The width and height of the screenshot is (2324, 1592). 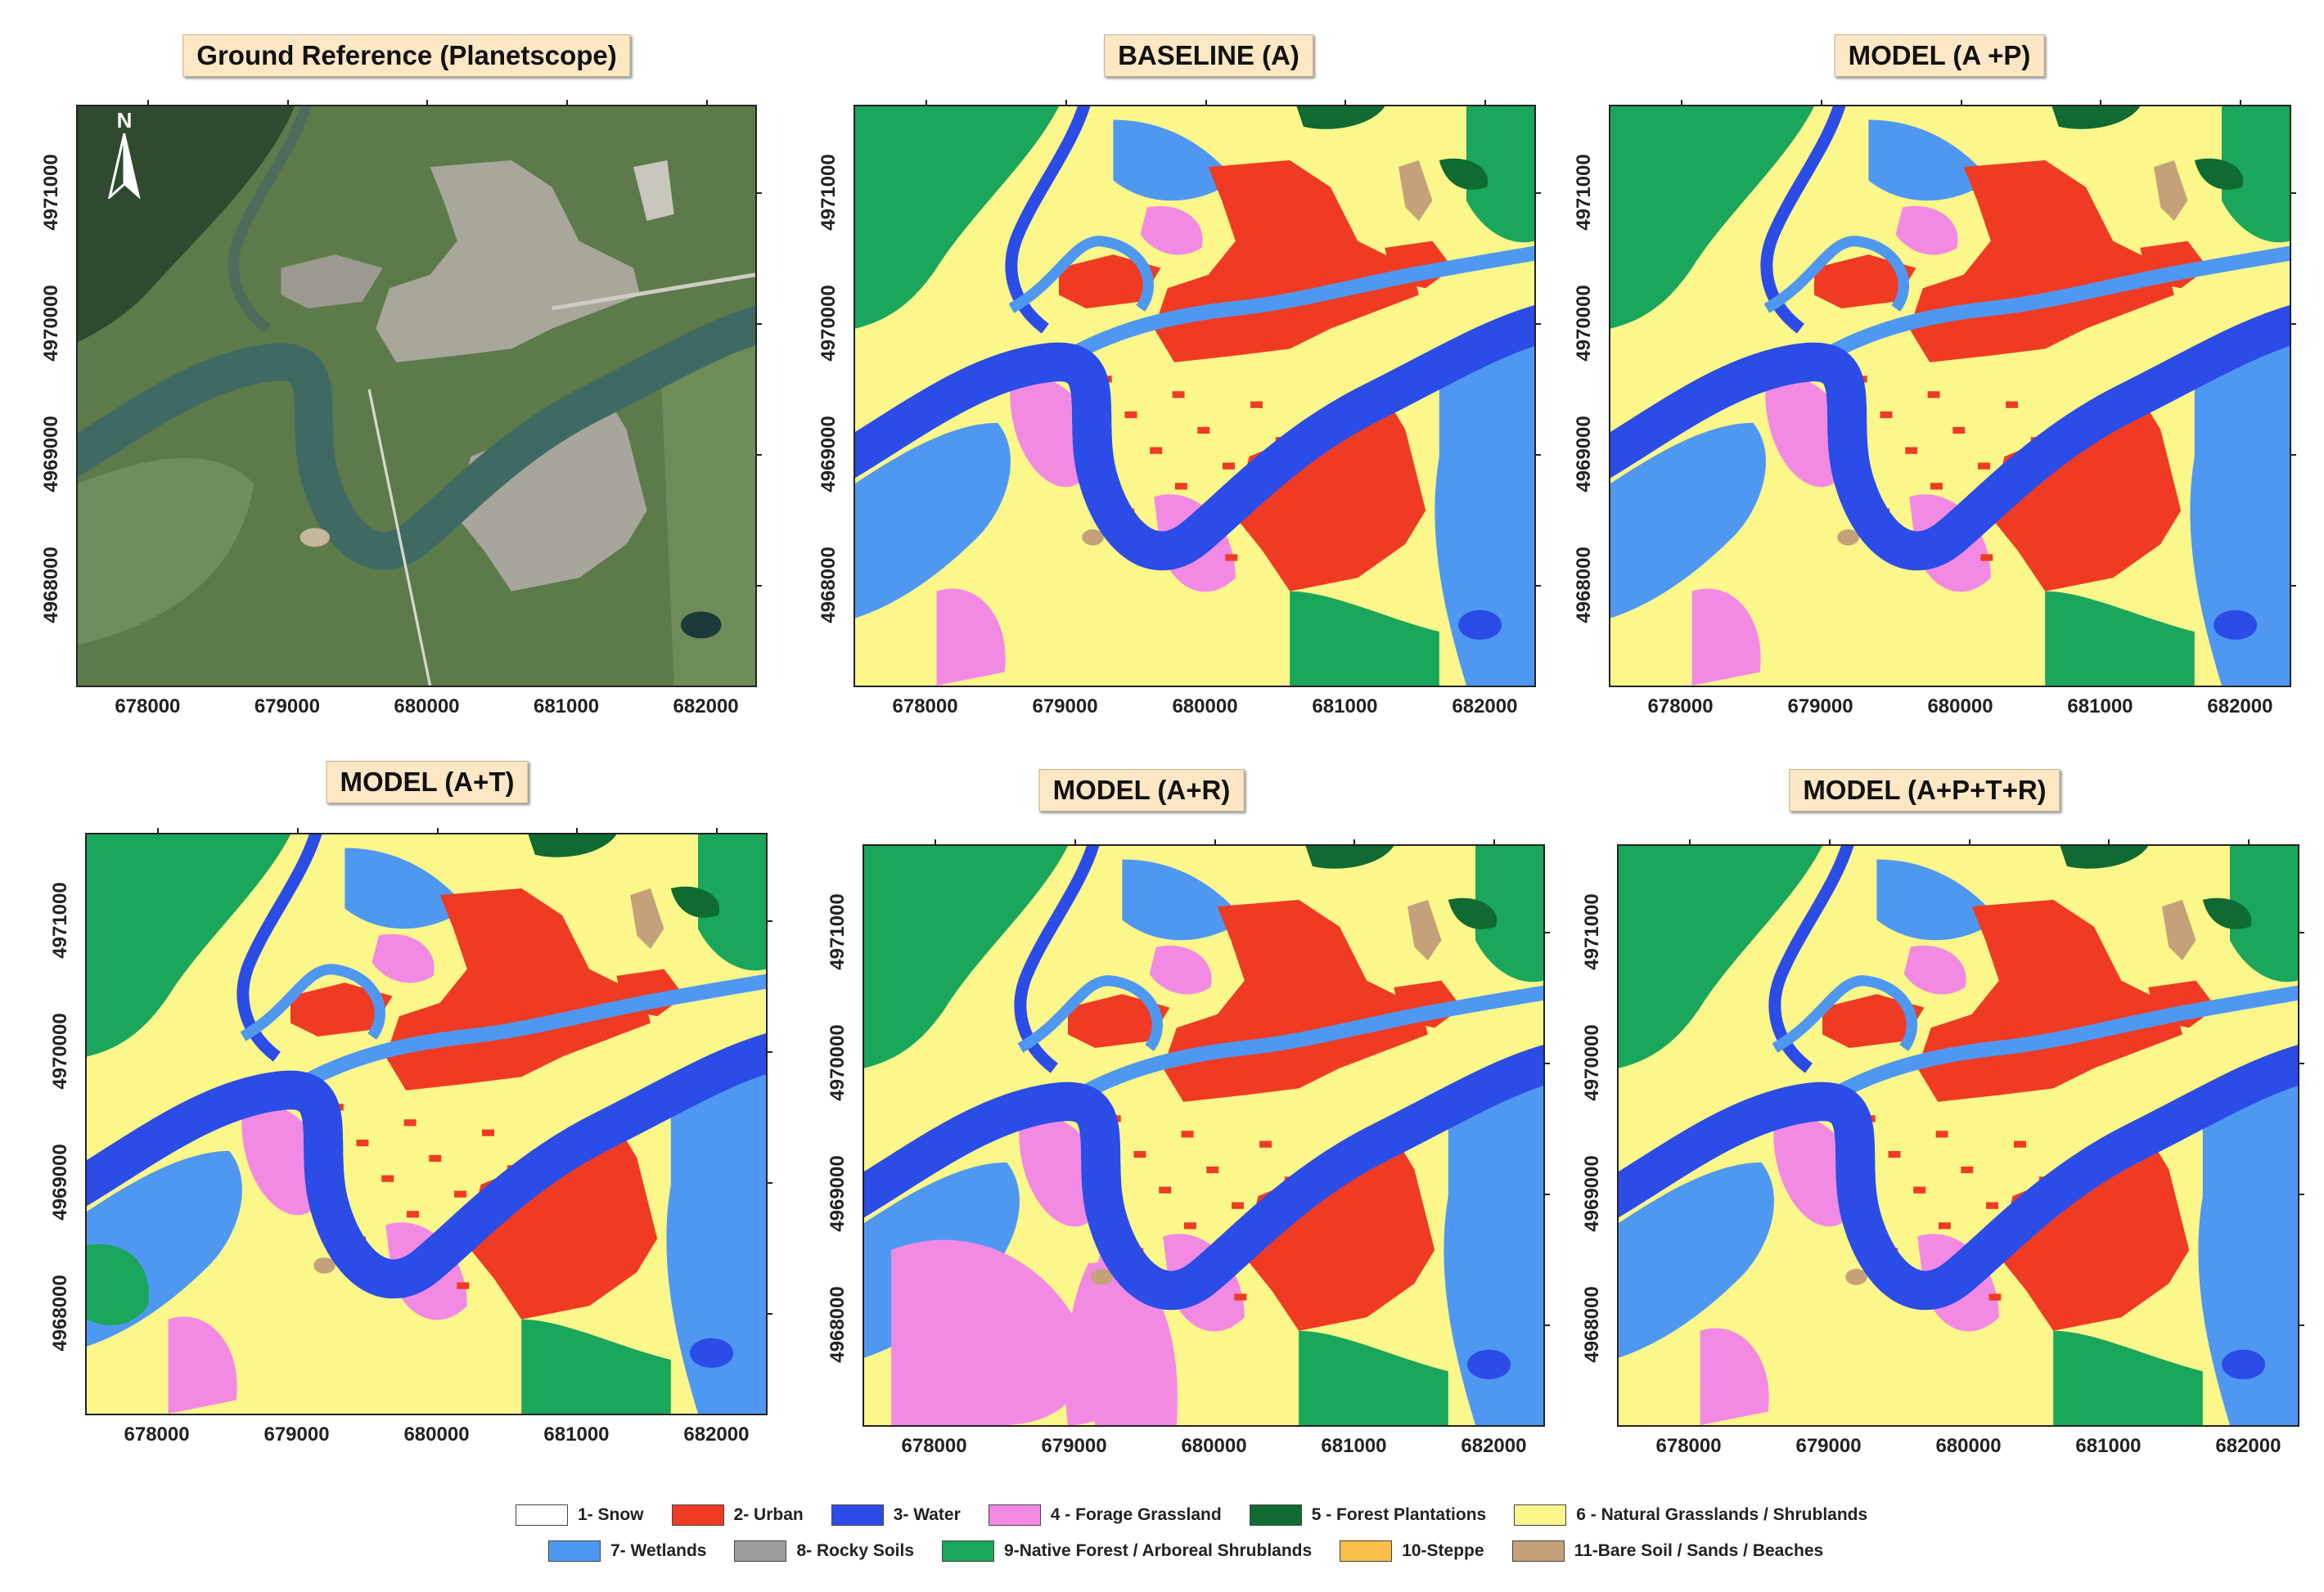 What do you see at coordinates (2219, 174) in the screenshot?
I see `plantation-east` at bounding box center [2219, 174].